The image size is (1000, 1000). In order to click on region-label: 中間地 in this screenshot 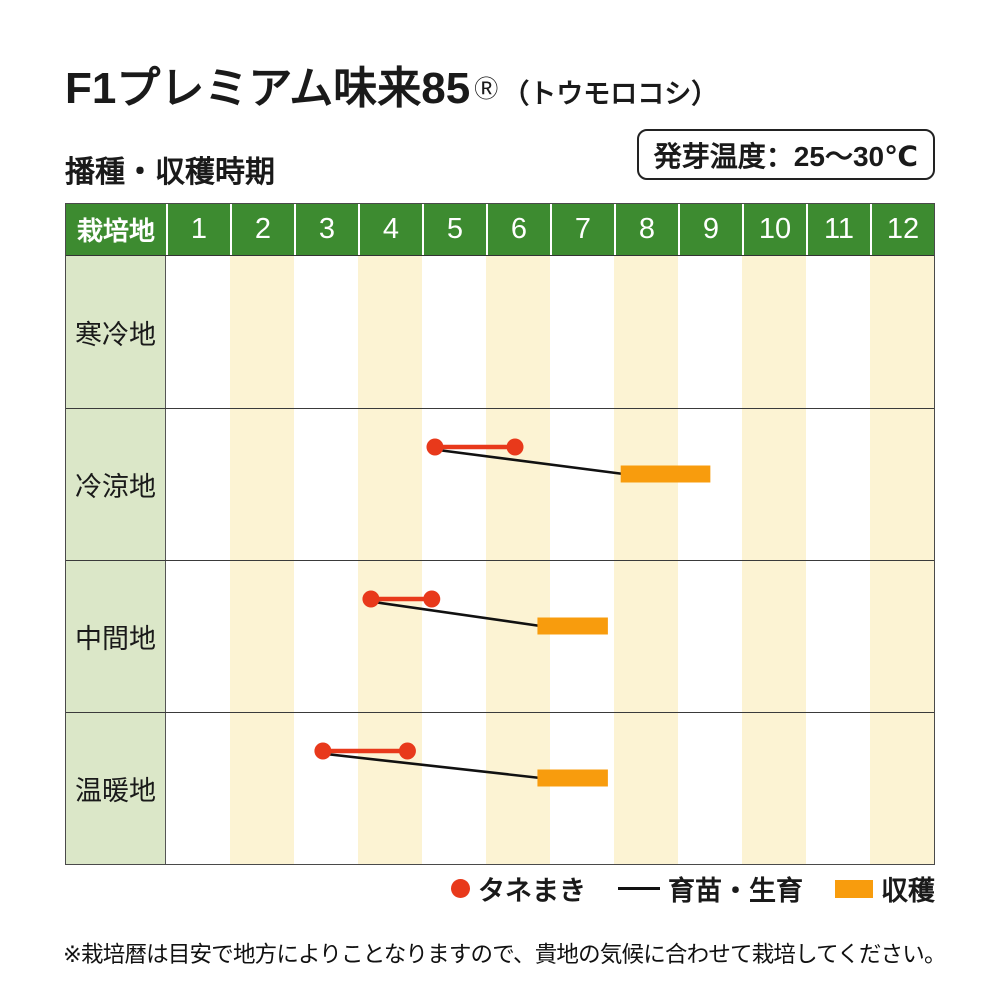, I will do `click(116, 636)`.